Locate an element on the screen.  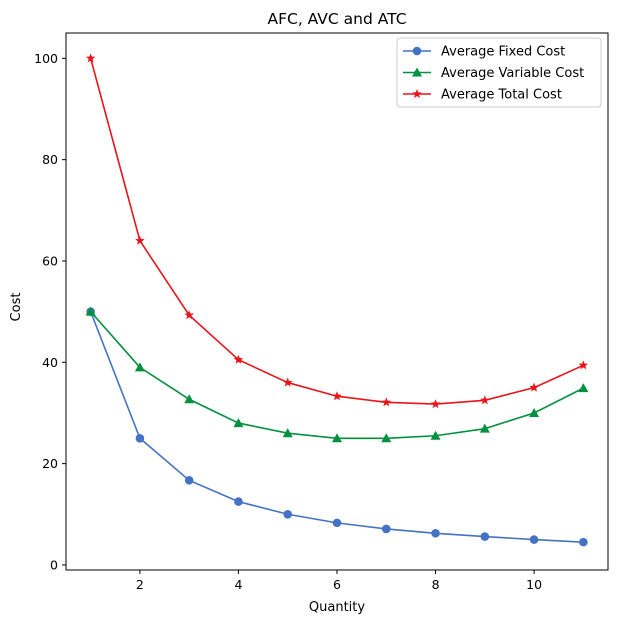
y-axis-label: Cost is located at coordinates (16, 307).